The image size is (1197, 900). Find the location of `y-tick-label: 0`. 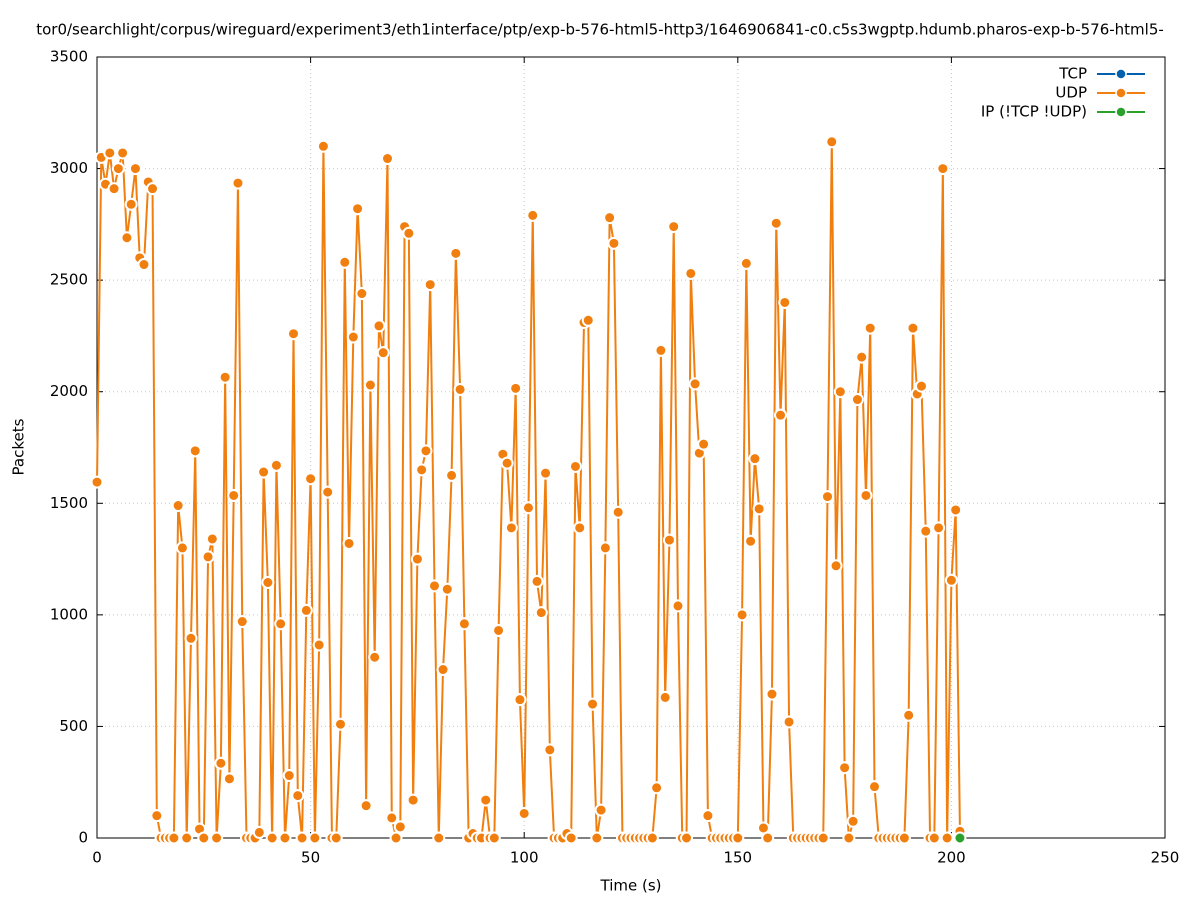

y-tick-label: 0 is located at coordinates (83, 838).